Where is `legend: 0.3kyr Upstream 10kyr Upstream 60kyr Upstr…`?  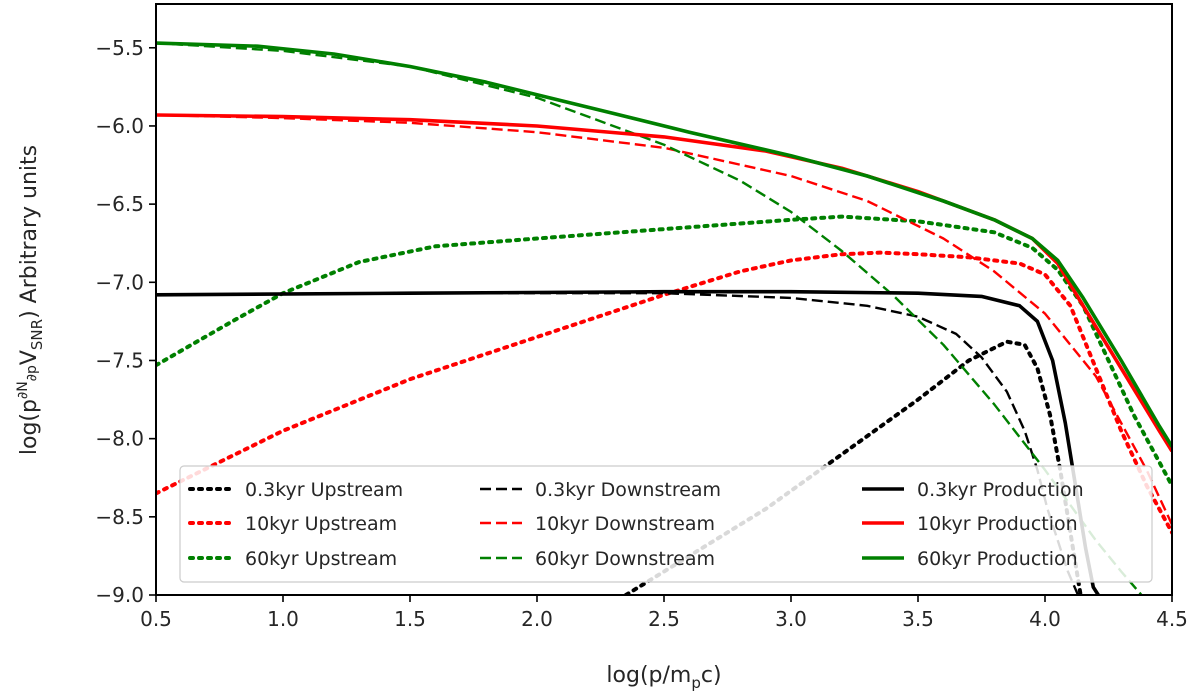
legend: 0.3kyr Upstream 10kyr Upstream 60kyr Upstr… is located at coordinates (666, 524).